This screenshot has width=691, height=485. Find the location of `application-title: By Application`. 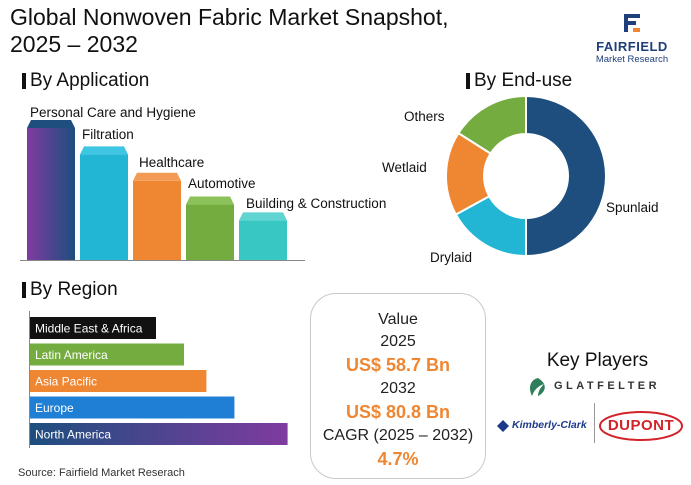

application-title: By Application is located at coordinates (90, 80).